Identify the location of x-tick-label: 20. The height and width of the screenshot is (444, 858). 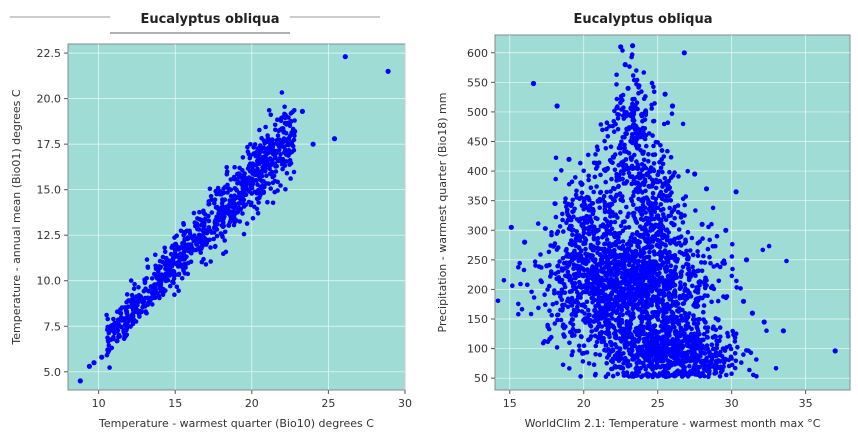
(584, 403).